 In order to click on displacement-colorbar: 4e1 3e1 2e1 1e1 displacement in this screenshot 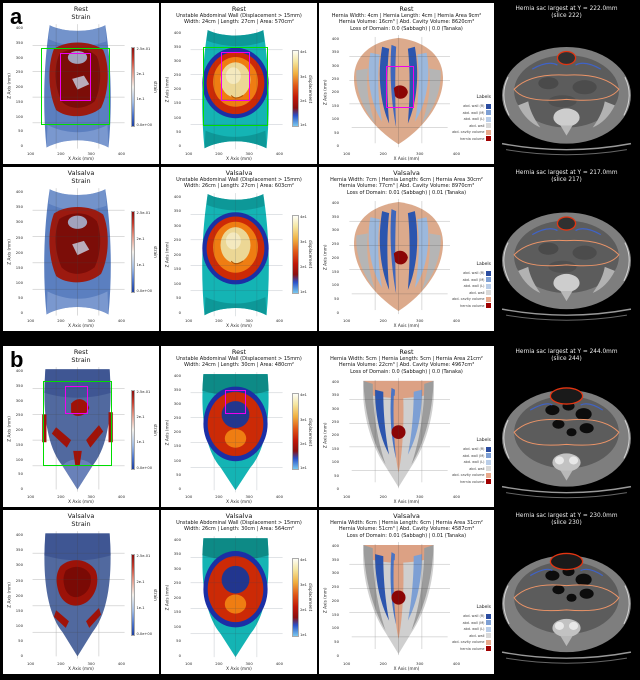, I will do `click(302, 597)`.